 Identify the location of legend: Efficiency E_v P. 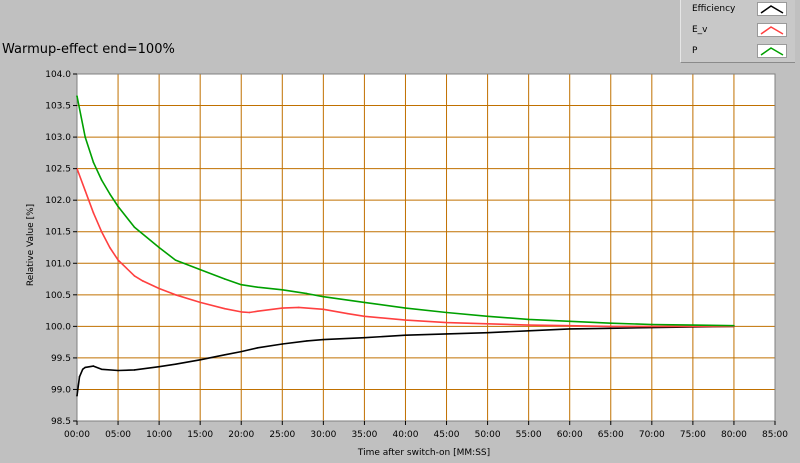
(737, 31).